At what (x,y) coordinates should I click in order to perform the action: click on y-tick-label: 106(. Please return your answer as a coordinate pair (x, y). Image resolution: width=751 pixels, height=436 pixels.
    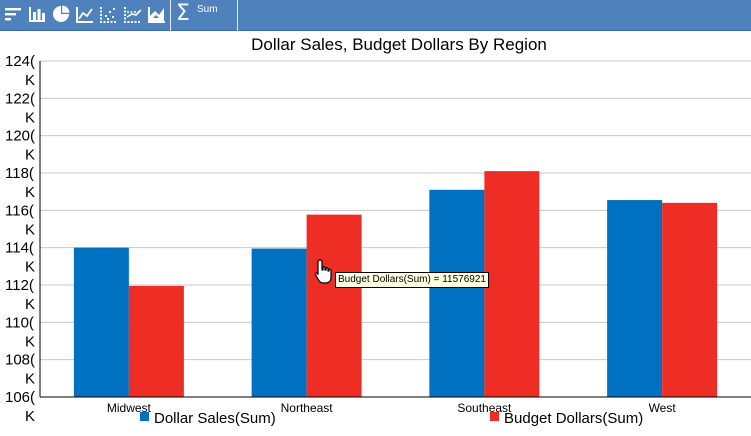
    Looking at the image, I should click on (20, 397).